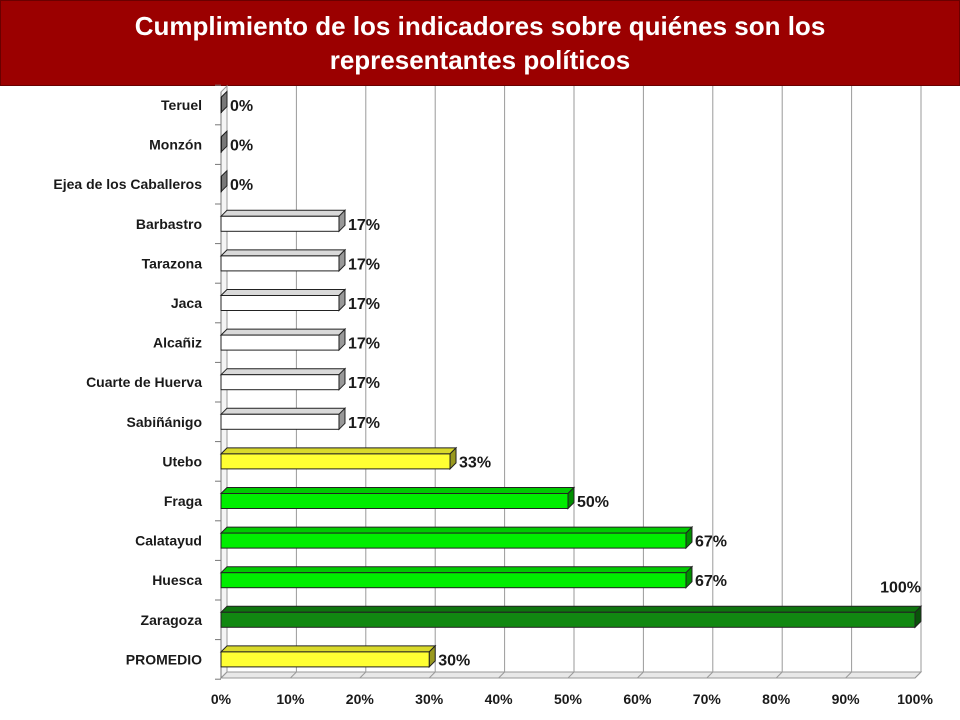  Describe the element at coordinates (177, 343) in the screenshot. I see `category-label: Alcañiz` at that location.